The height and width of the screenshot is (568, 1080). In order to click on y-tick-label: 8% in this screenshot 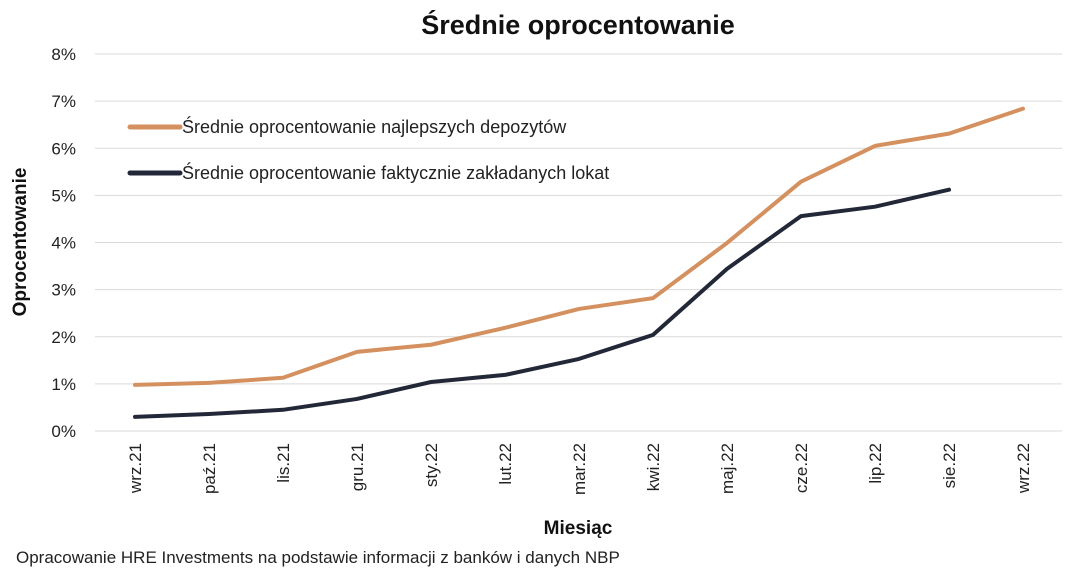, I will do `click(63, 54)`.